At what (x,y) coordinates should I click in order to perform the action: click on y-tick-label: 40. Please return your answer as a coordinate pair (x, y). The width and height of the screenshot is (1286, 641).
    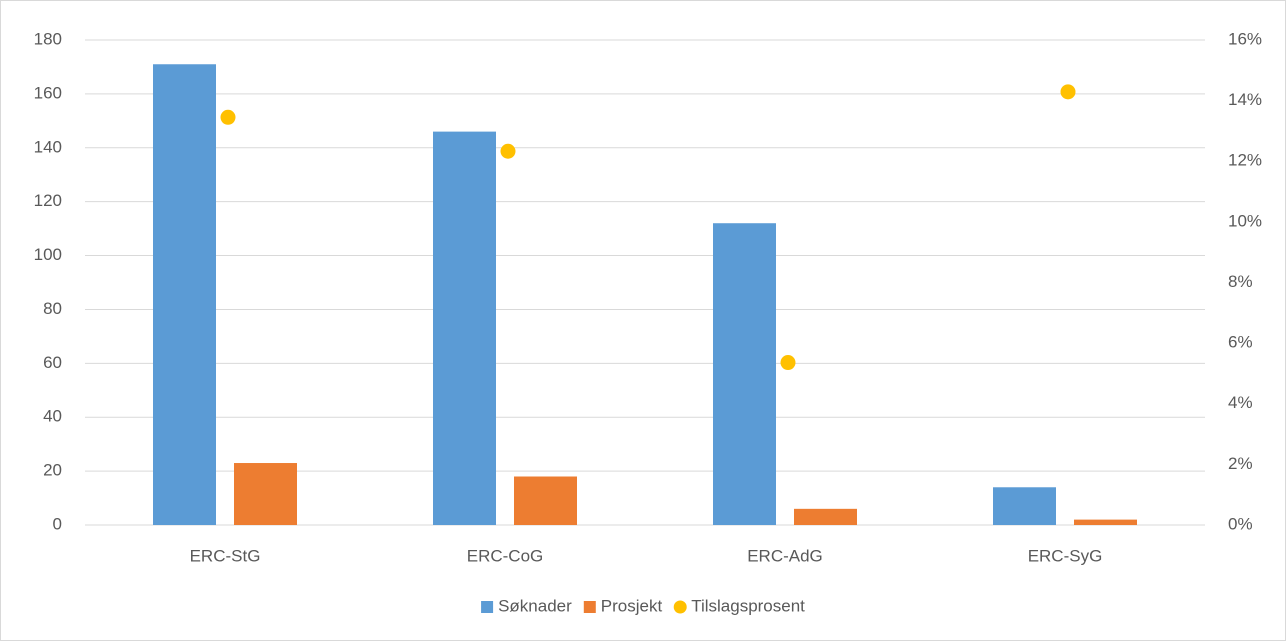
    Looking at the image, I should click on (52, 416).